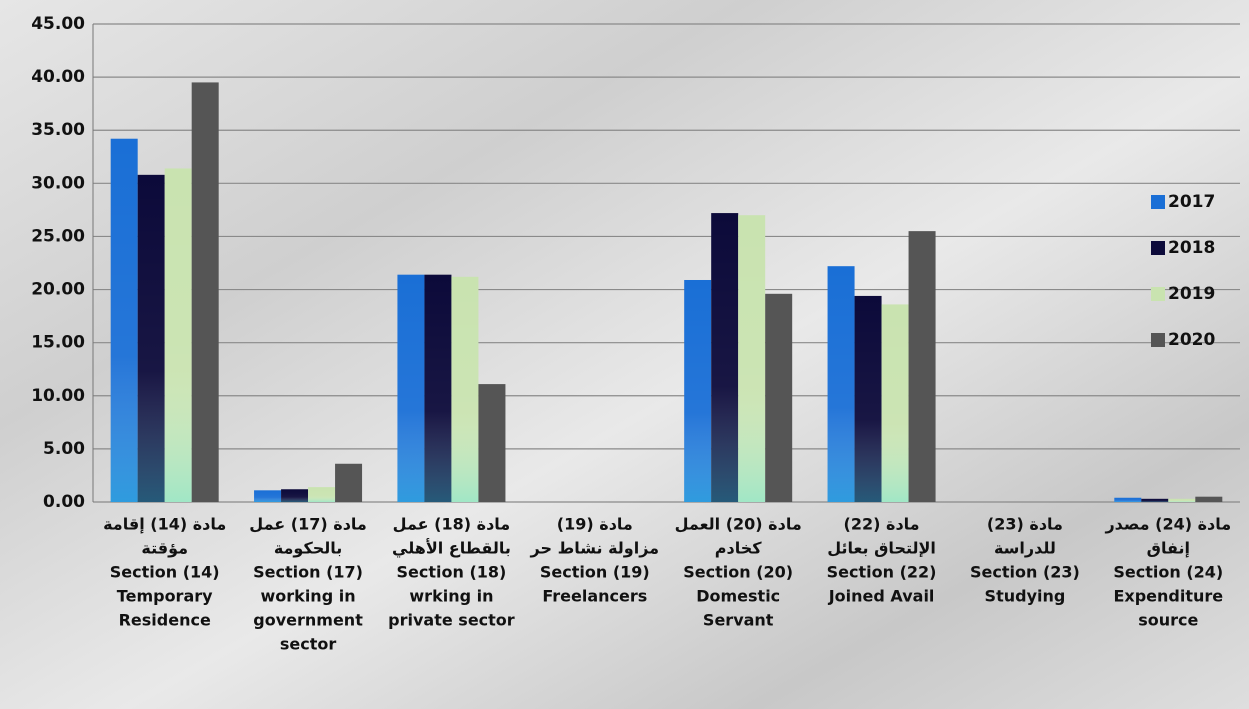  What do you see at coordinates (58, 24) in the screenshot?
I see `y-tick-label: 45.00` at bounding box center [58, 24].